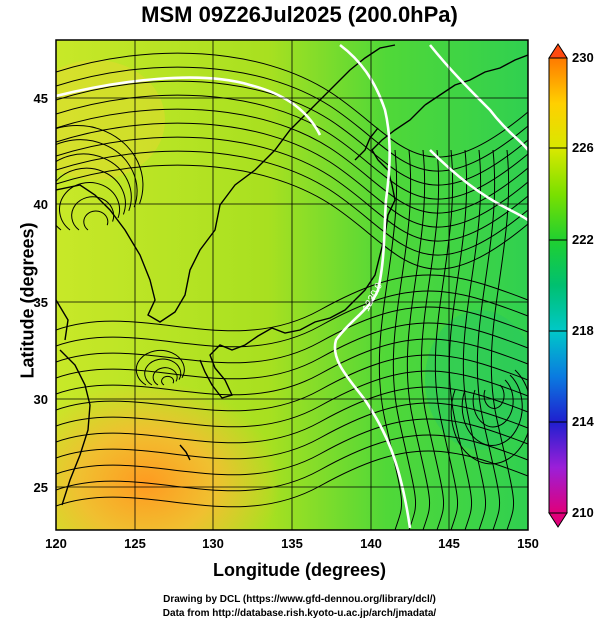  Describe the element at coordinates (449, 543) in the screenshot. I see `x-tick: 145` at that location.